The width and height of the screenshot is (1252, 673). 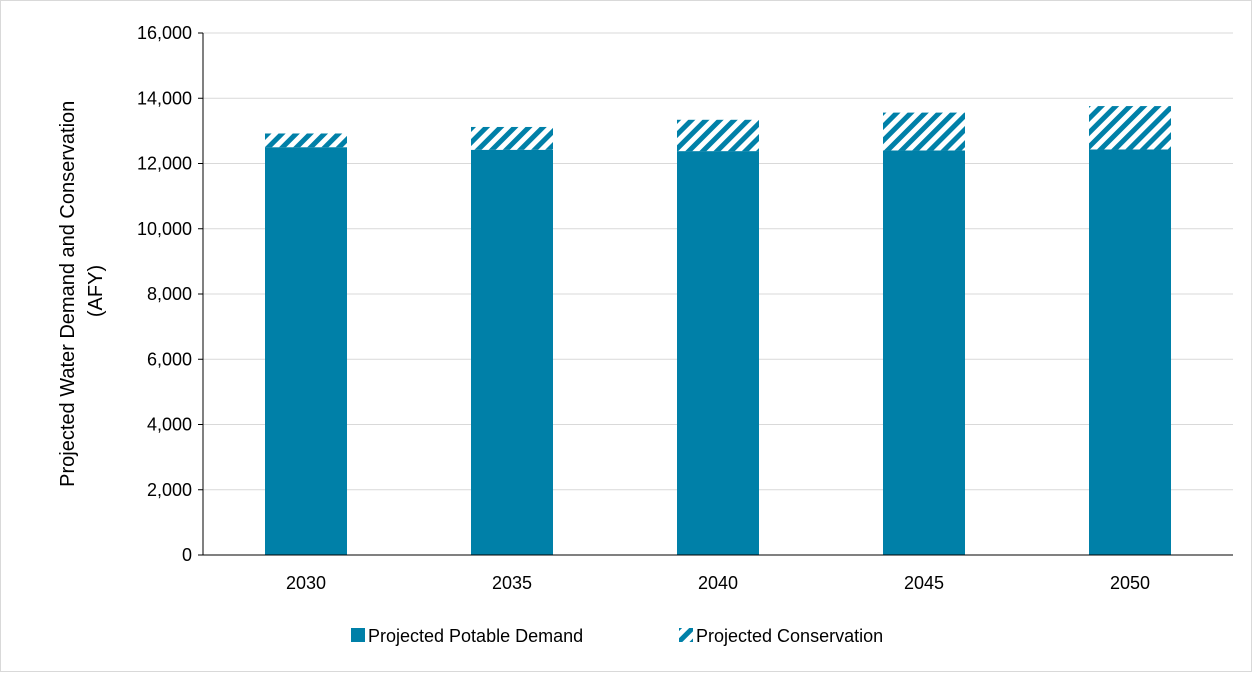 What do you see at coordinates (169, 490) in the screenshot?
I see `y-tick-label: 2,000` at bounding box center [169, 490].